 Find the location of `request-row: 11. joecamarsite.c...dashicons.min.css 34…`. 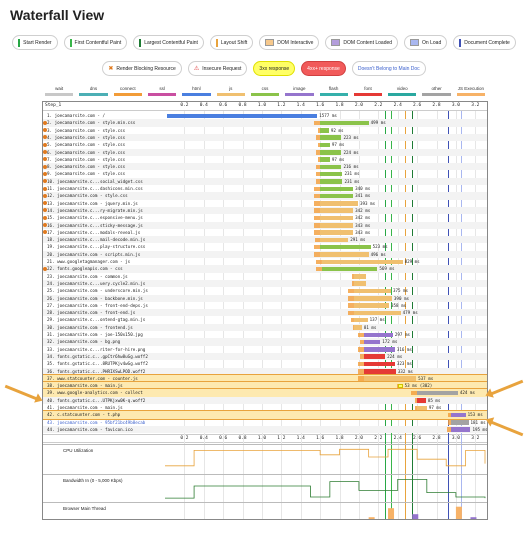

request-row: 11. joecamarsite.c...dashicons.min.css 34… is located at coordinates (265, 188).